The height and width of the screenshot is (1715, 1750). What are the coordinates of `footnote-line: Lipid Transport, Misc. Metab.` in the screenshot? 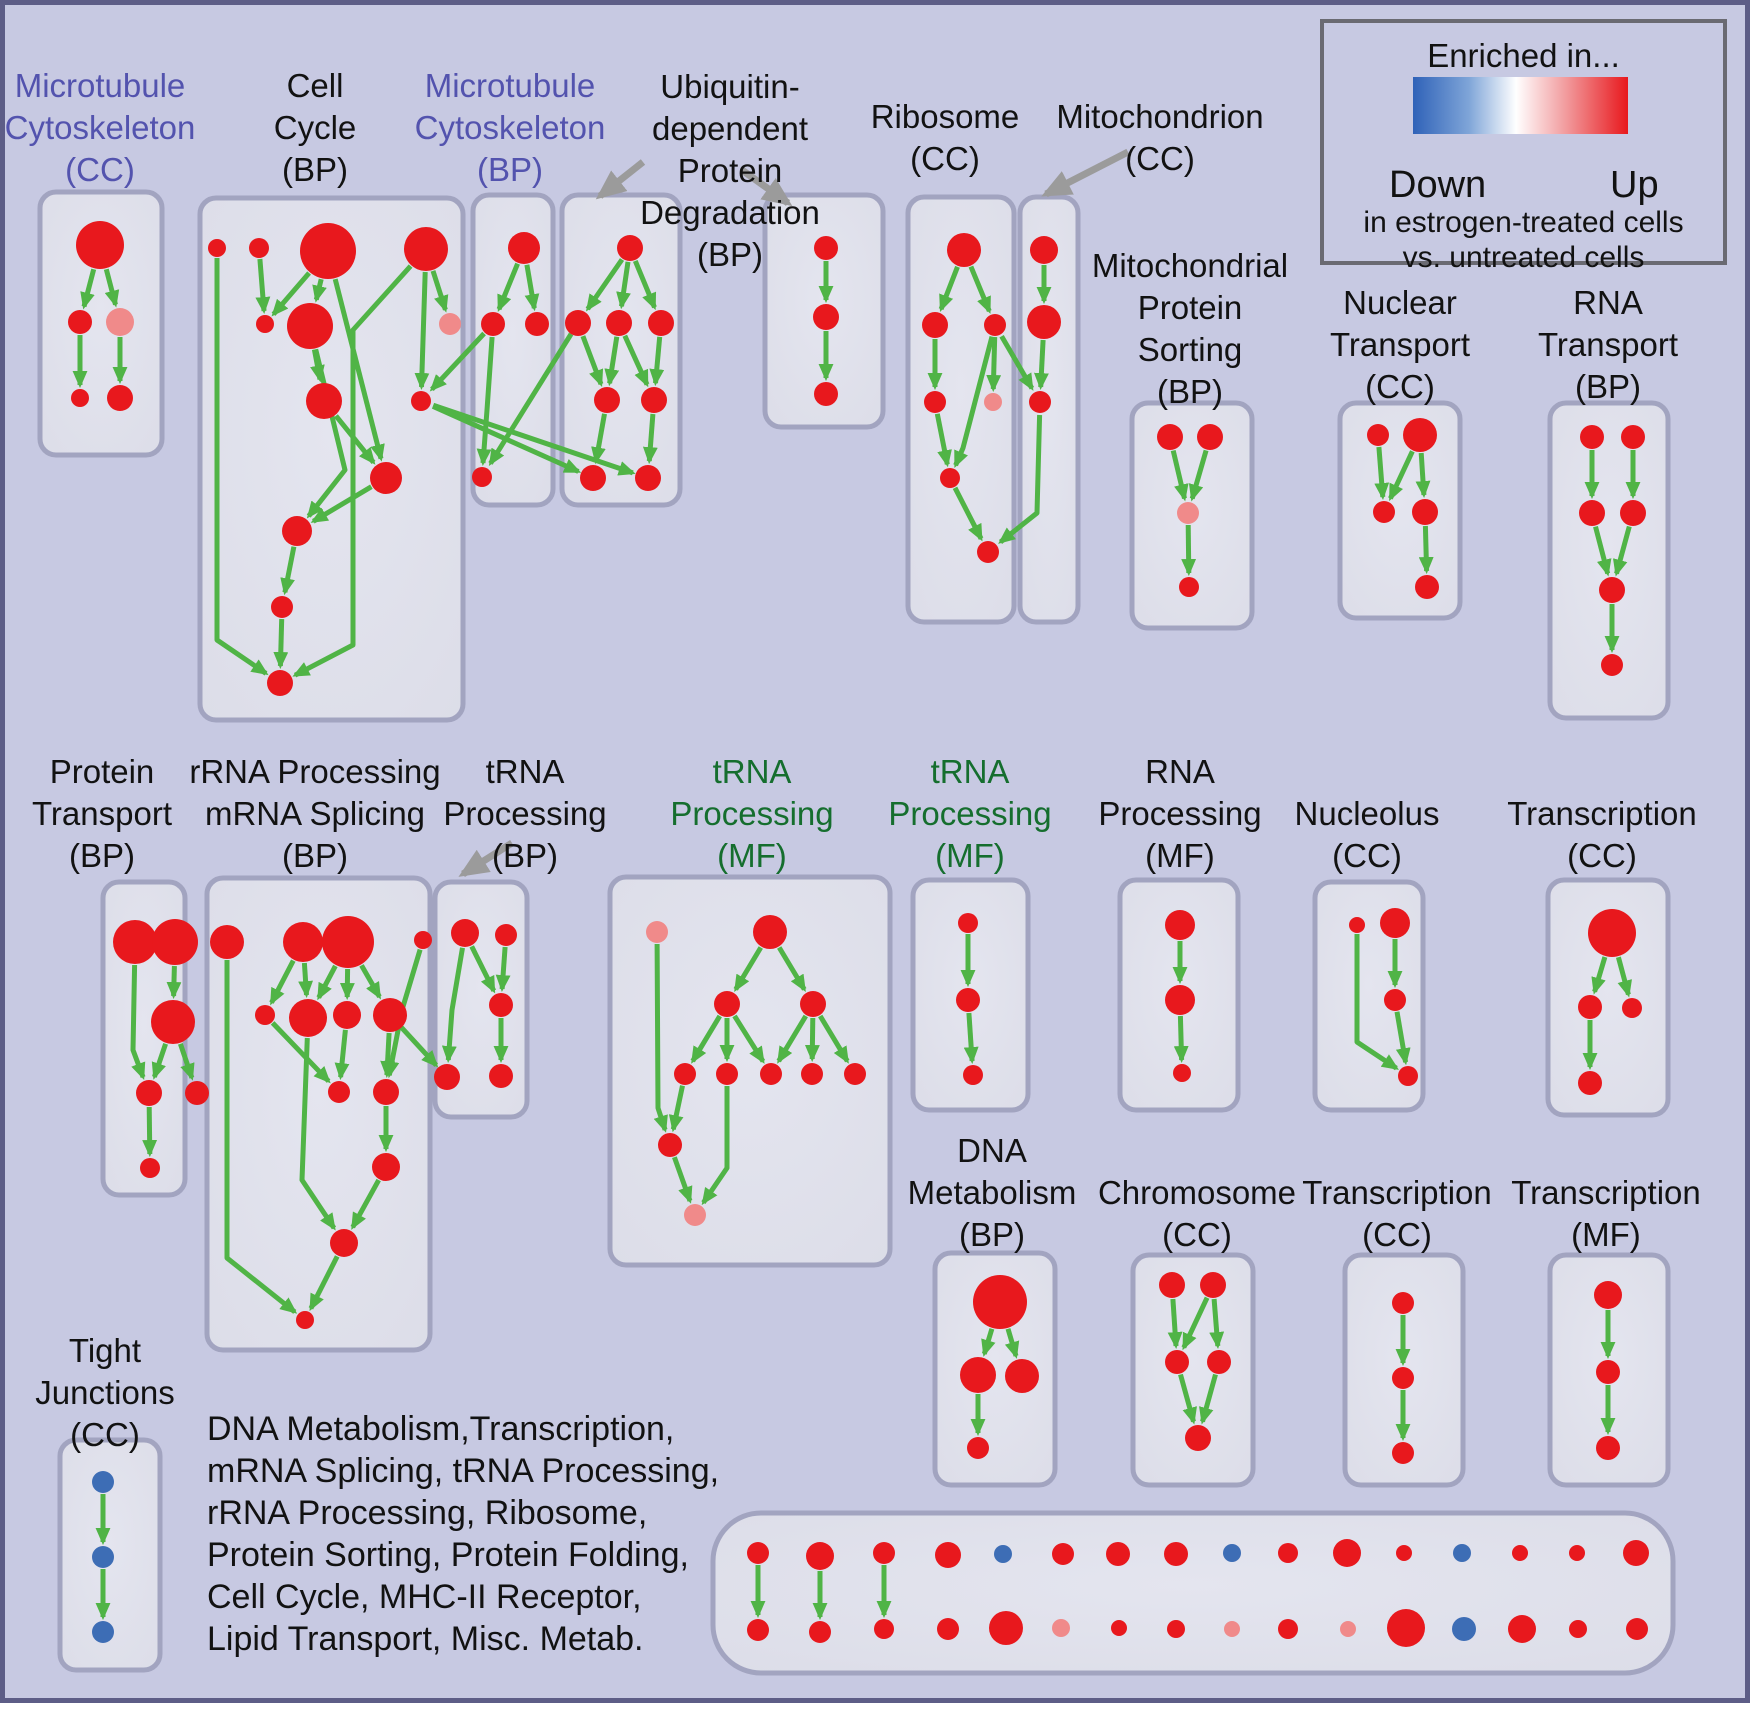 It's located at (425, 1639).